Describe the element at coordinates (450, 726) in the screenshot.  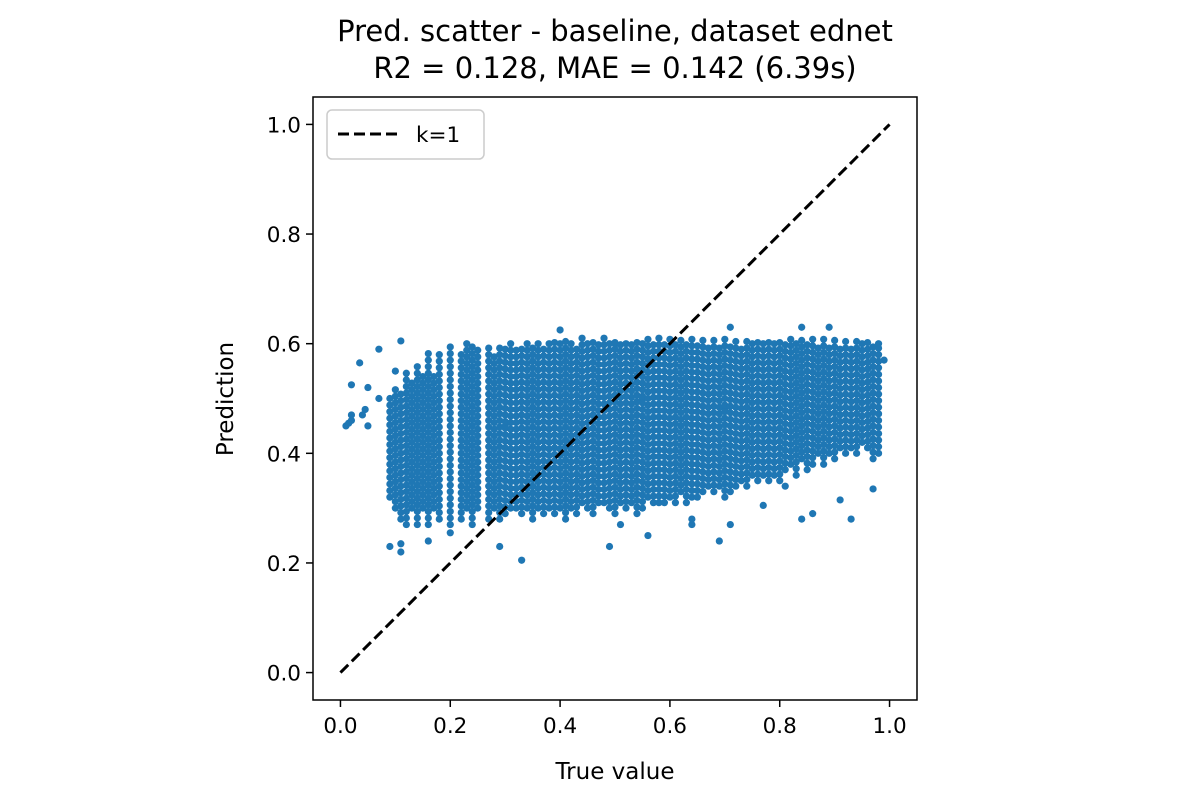
I see `x-tick-label: 0.2` at that location.